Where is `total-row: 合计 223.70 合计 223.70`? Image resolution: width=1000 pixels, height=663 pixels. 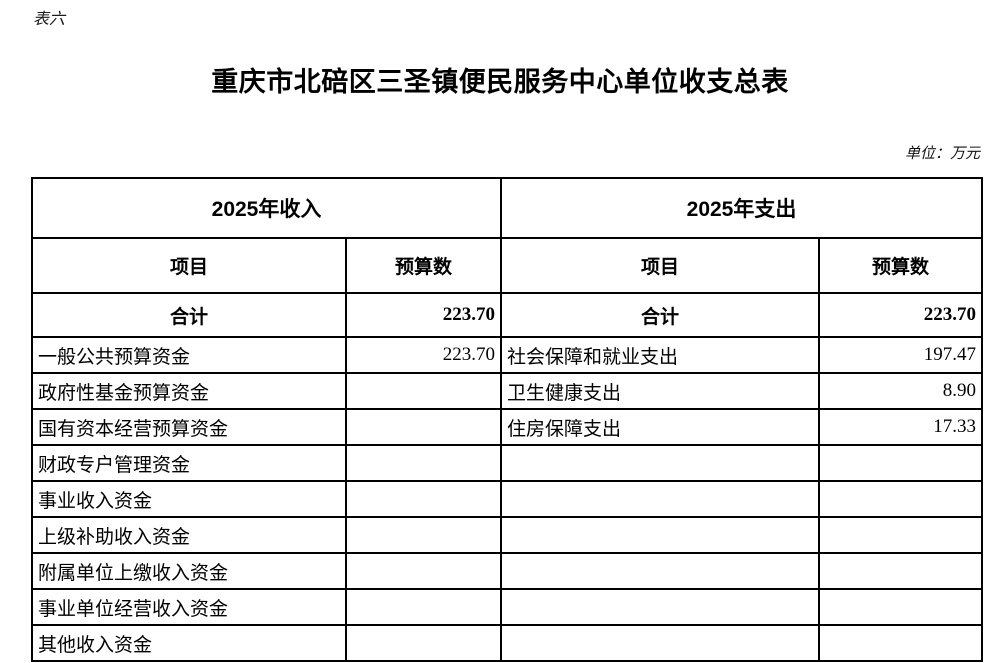 total-row: 合计 223.70 合计 223.70 is located at coordinates (507, 315).